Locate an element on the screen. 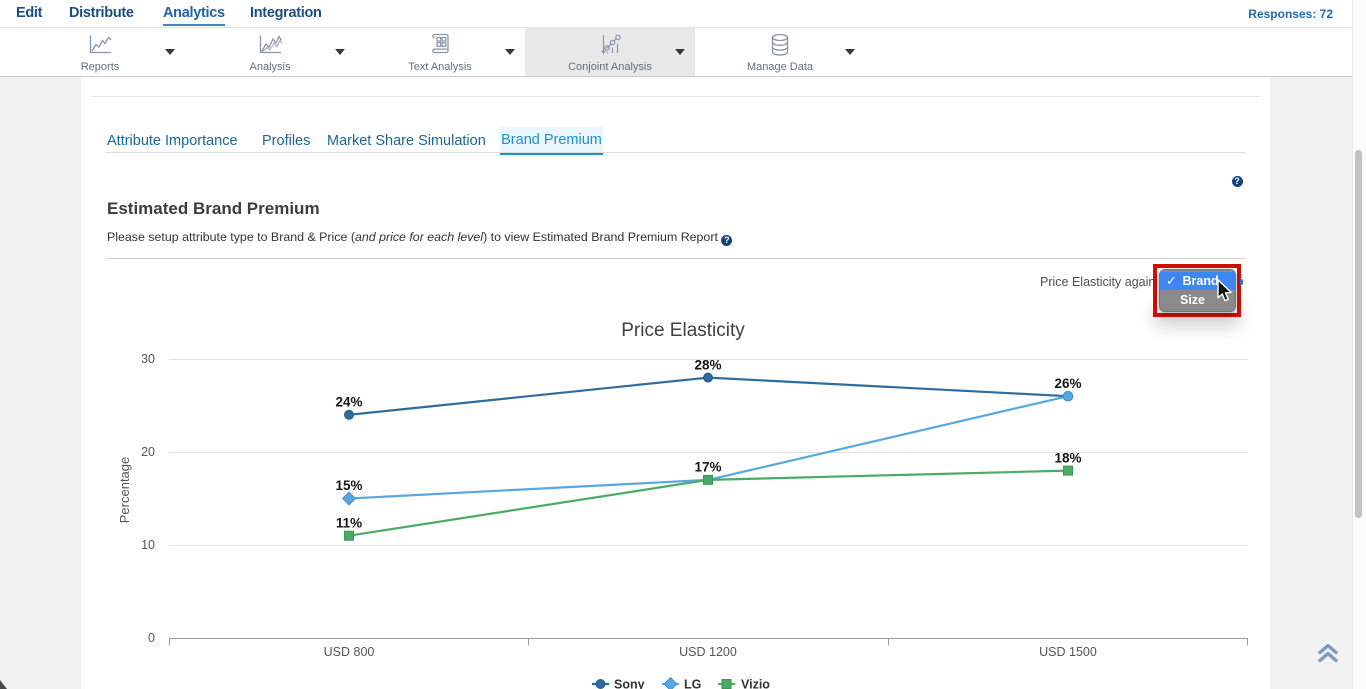 The height and width of the screenshot is (689, 1366). svg-text: 20 is located at coordinates (148, 452).